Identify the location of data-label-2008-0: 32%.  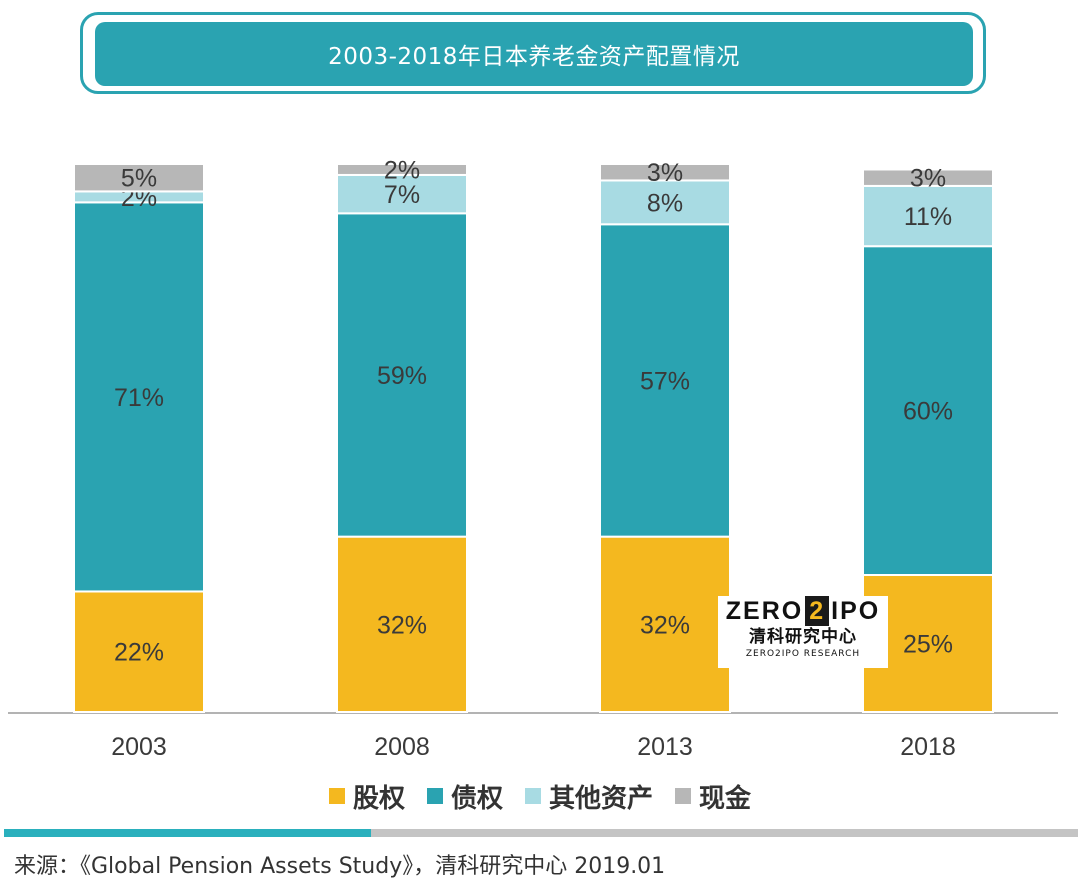
(402, 625).